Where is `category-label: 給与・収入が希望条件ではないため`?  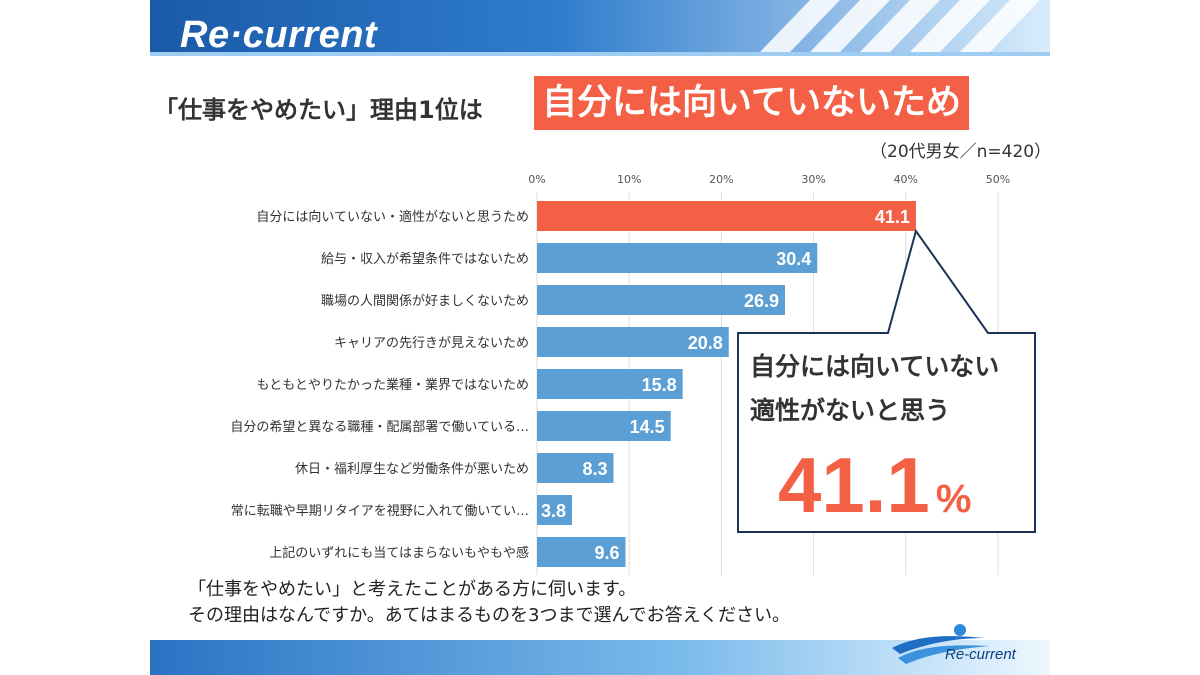
category-label: 給与・収入が希望条件ではないため is located at coordinates (425, 259).